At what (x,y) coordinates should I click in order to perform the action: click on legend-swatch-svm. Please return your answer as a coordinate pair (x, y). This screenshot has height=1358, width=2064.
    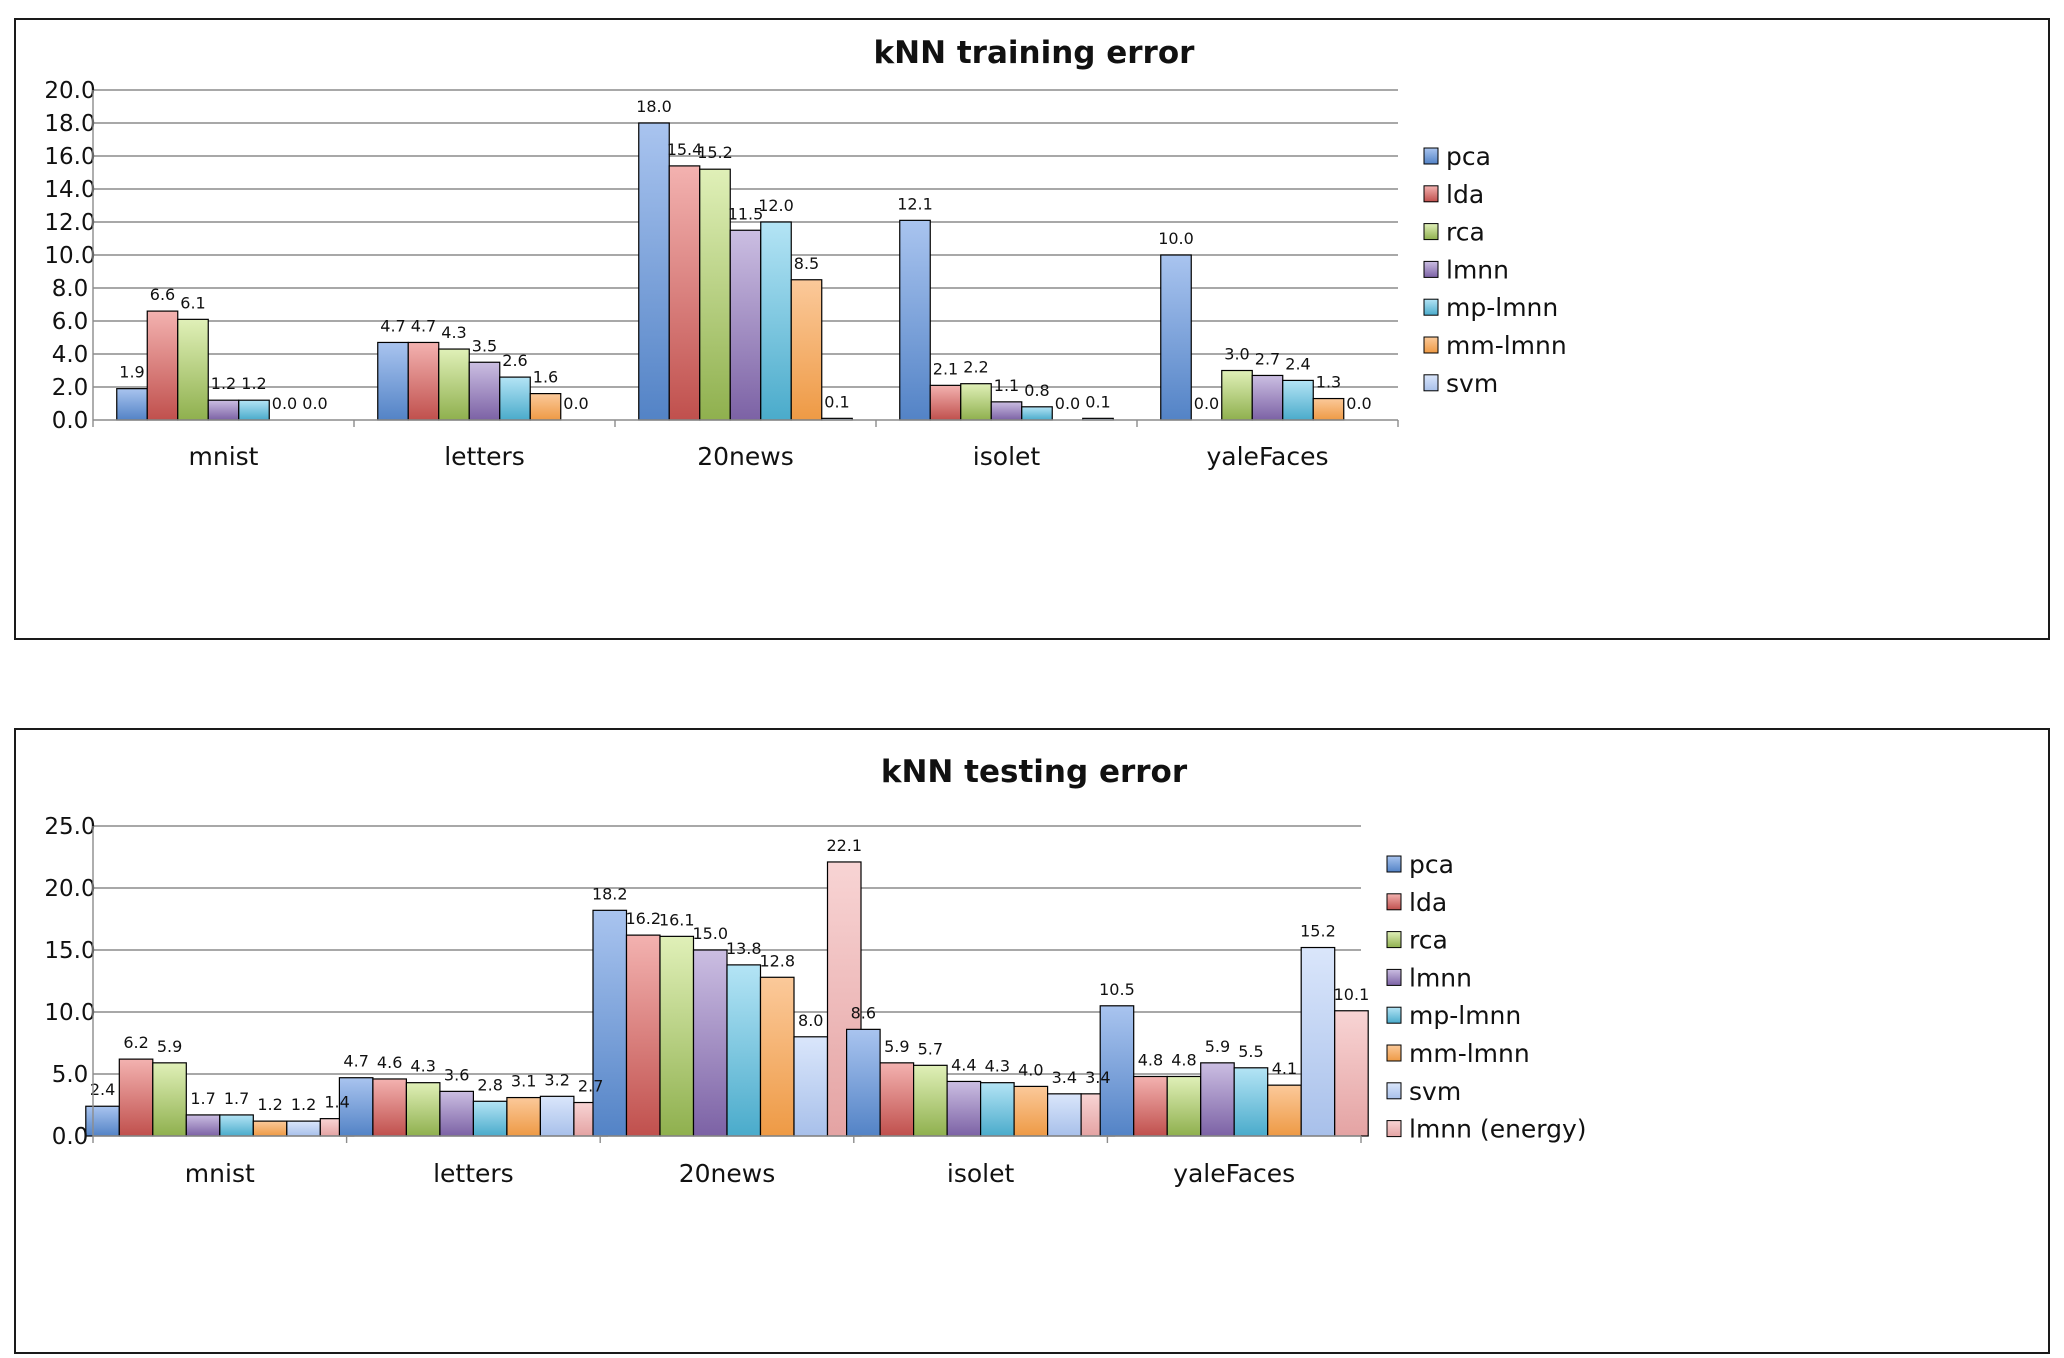
    Looking at the image, I should click on (1431, 383).